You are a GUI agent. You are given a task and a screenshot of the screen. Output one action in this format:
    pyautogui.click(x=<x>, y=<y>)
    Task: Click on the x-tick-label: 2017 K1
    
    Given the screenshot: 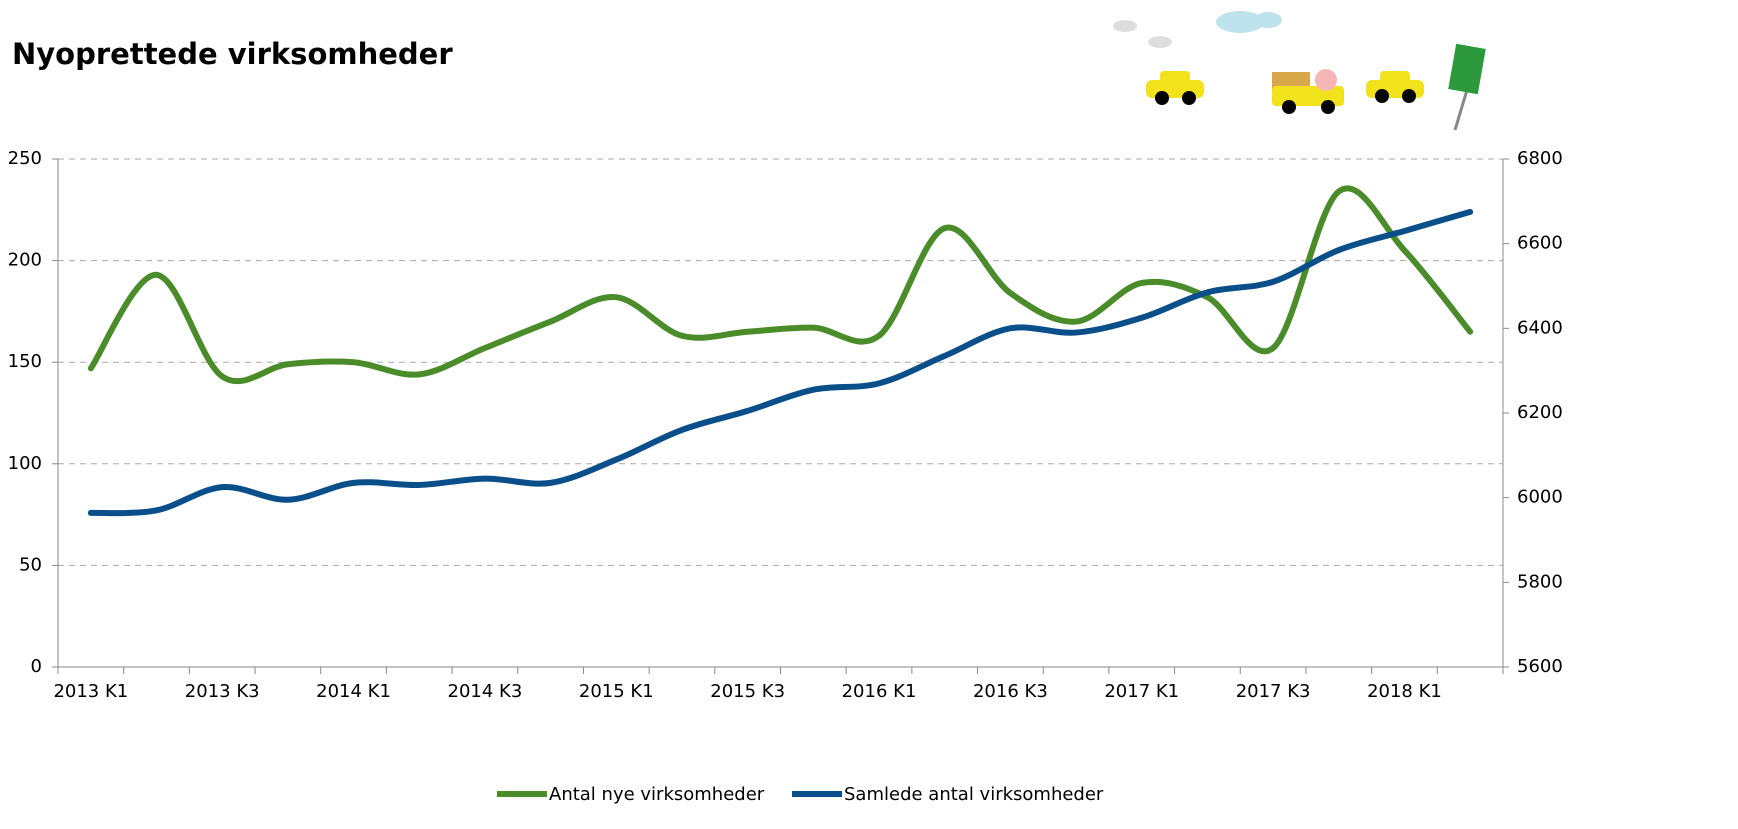 What is the action you would take?
    pyautogui.click(x=1141, y=691)
    